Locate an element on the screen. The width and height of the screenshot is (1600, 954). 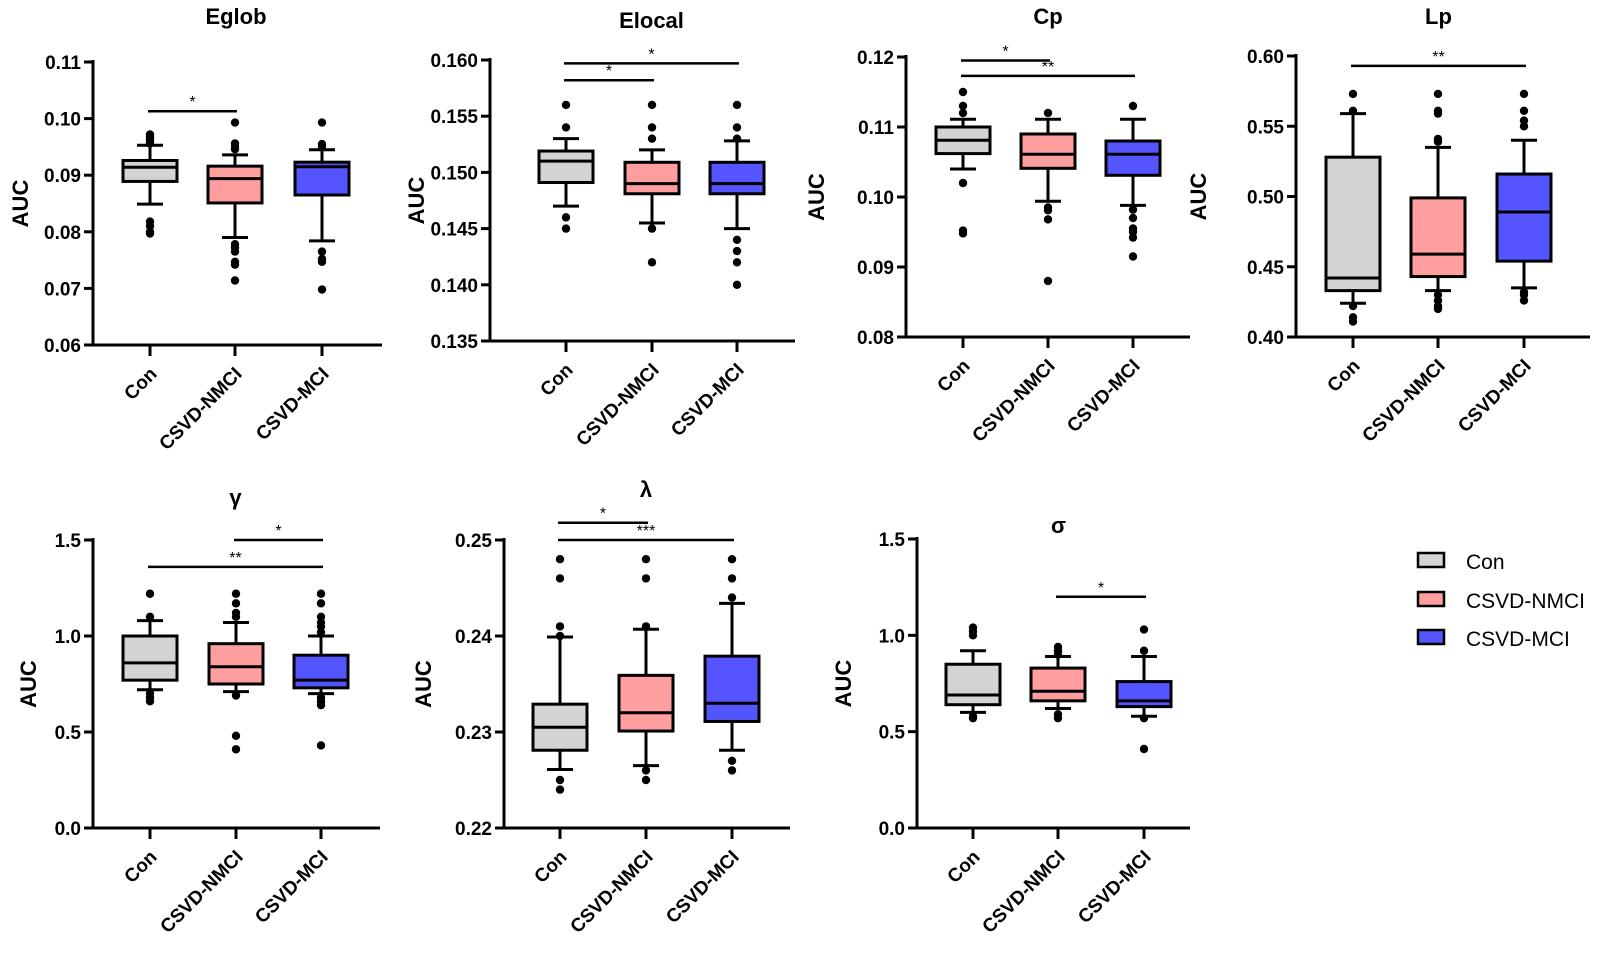
significance-label: *** is located at coordinates (646, 531).